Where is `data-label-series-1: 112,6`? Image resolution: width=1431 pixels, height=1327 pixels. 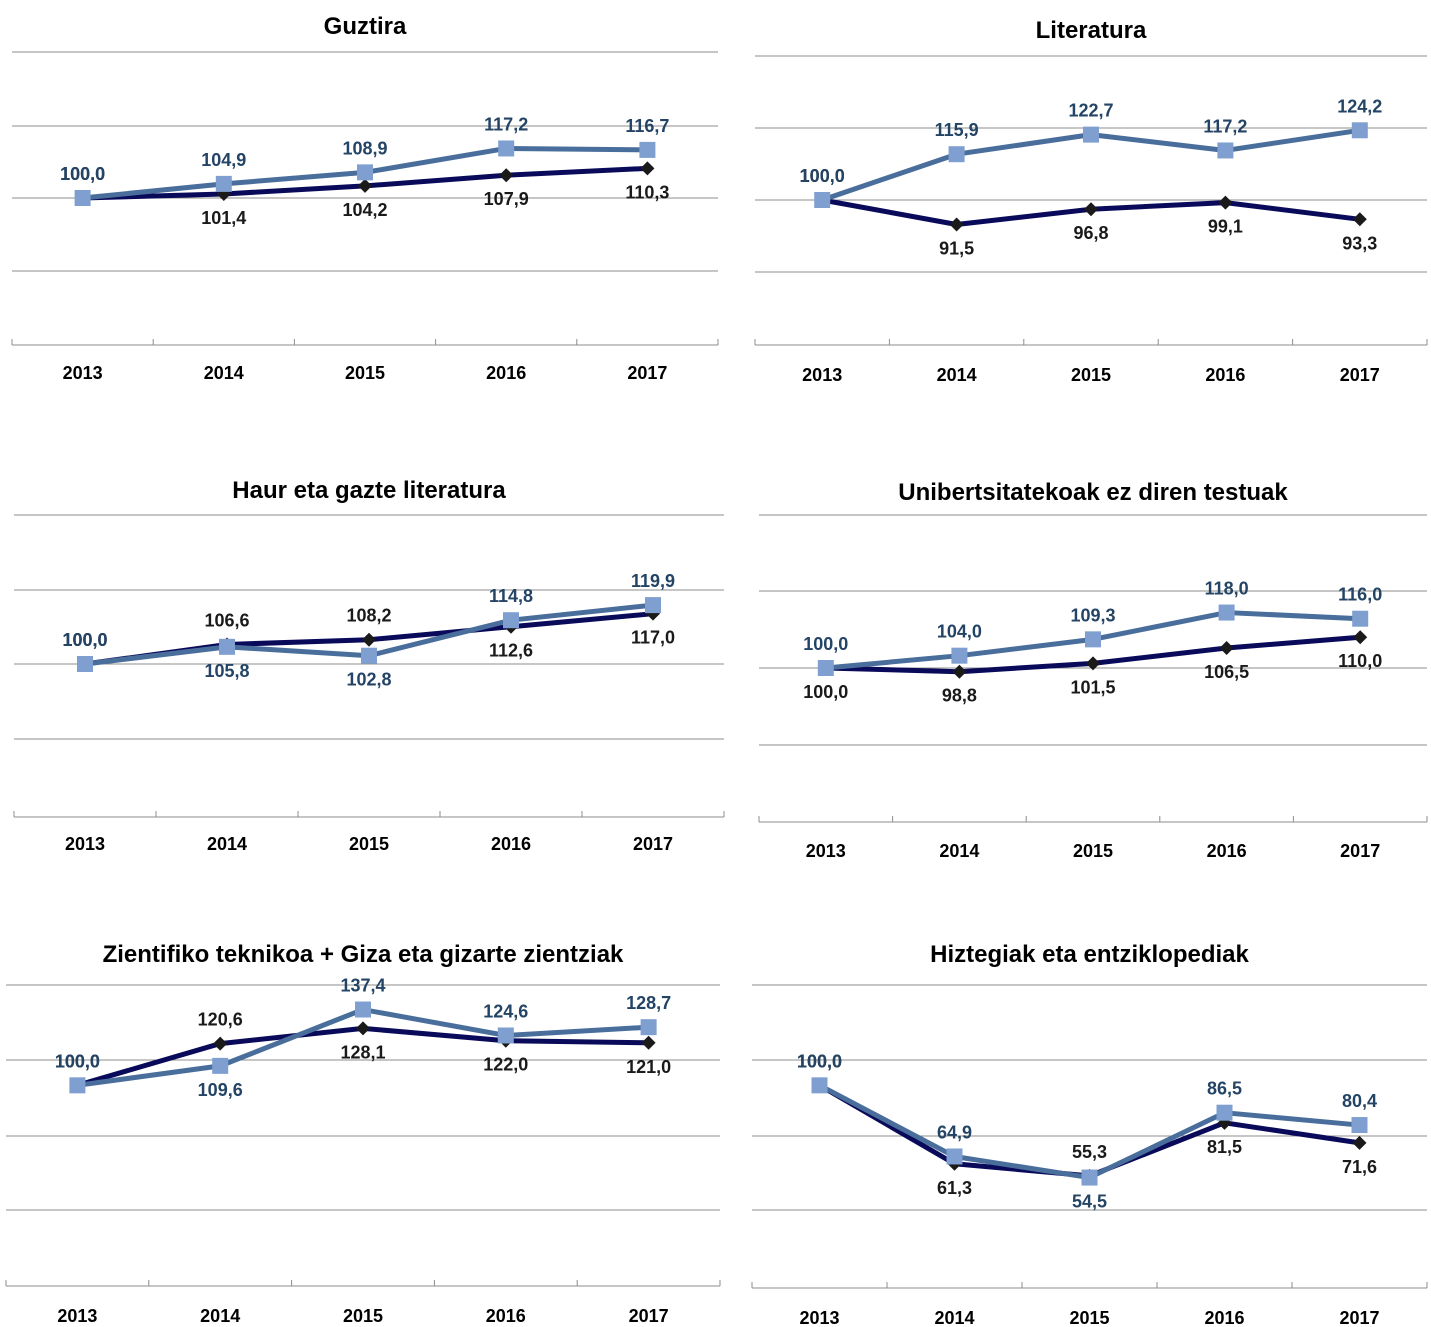 data-label-series-1: 112,6 is located at coordinates (511, 651).